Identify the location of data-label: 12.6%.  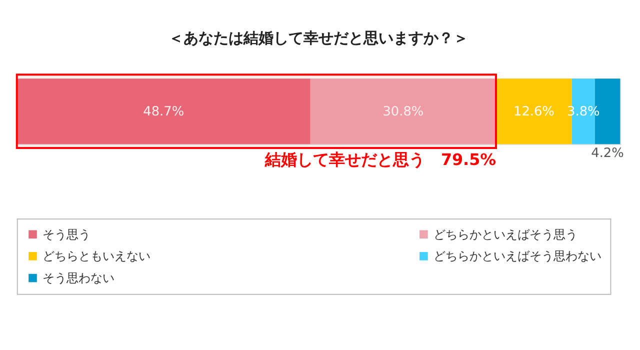
(534, 112).